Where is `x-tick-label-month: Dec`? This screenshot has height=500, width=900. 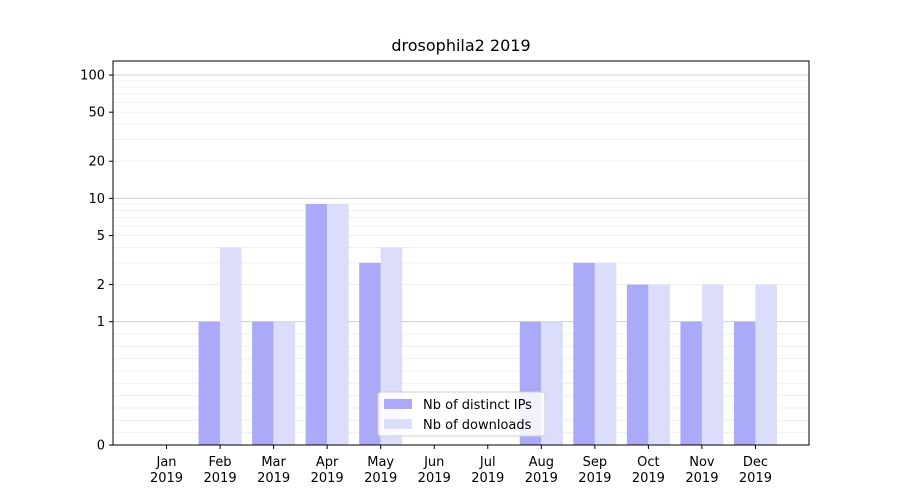 x-tick-label-month: Dec is located at coordinates (755, 462).